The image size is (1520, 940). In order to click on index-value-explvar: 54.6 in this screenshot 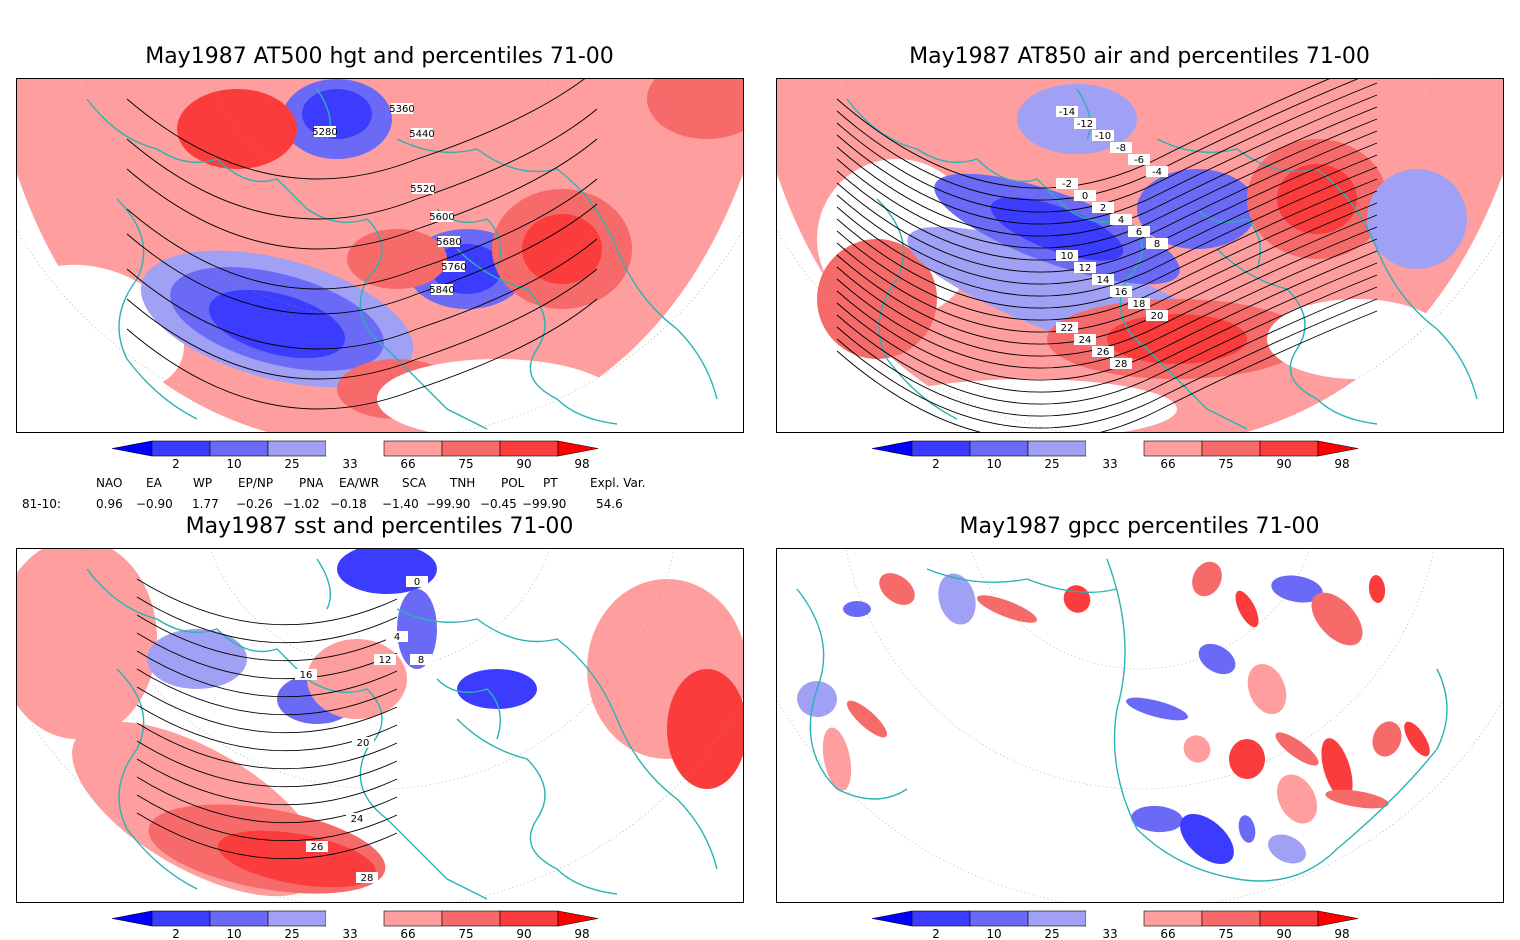, I will do `click(609, 504)`.